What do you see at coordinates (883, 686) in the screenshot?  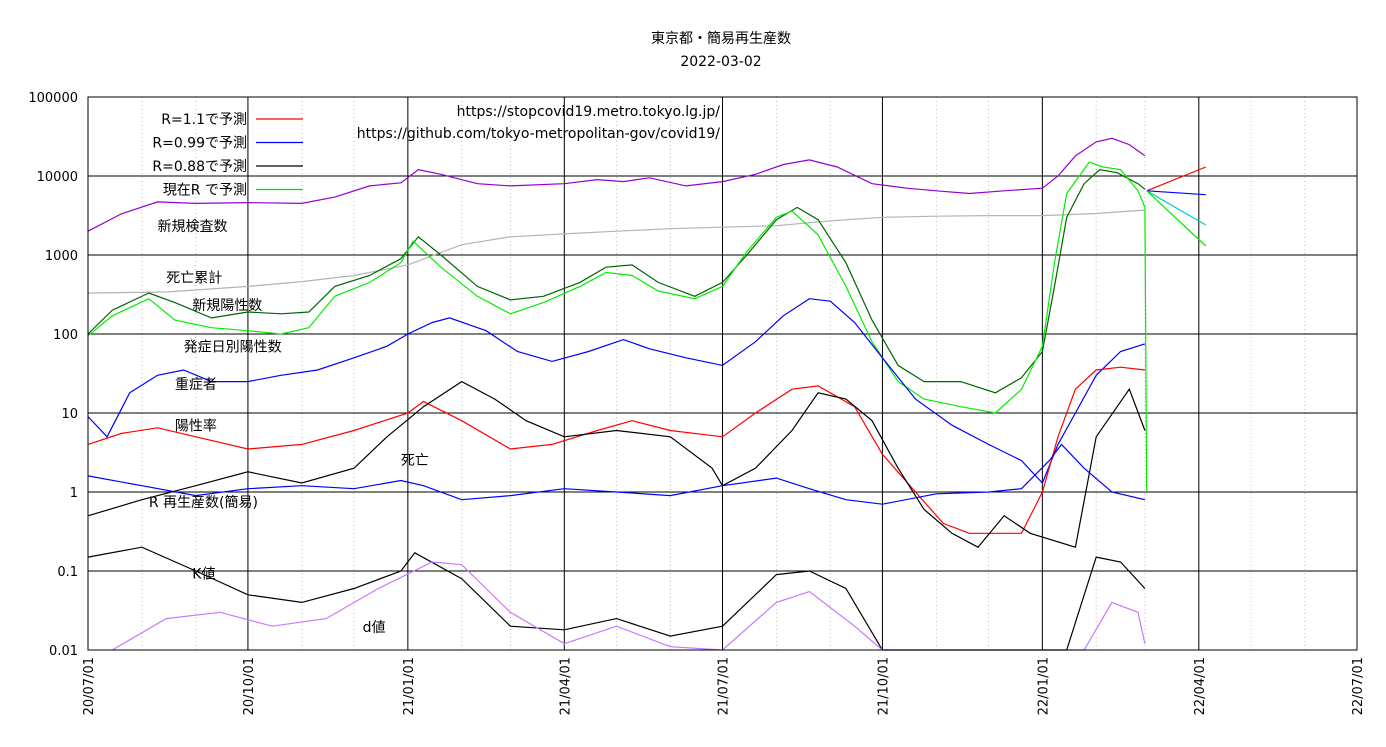 I see `x-tick-label: 21/10/01` at bounding box center [883, 686].